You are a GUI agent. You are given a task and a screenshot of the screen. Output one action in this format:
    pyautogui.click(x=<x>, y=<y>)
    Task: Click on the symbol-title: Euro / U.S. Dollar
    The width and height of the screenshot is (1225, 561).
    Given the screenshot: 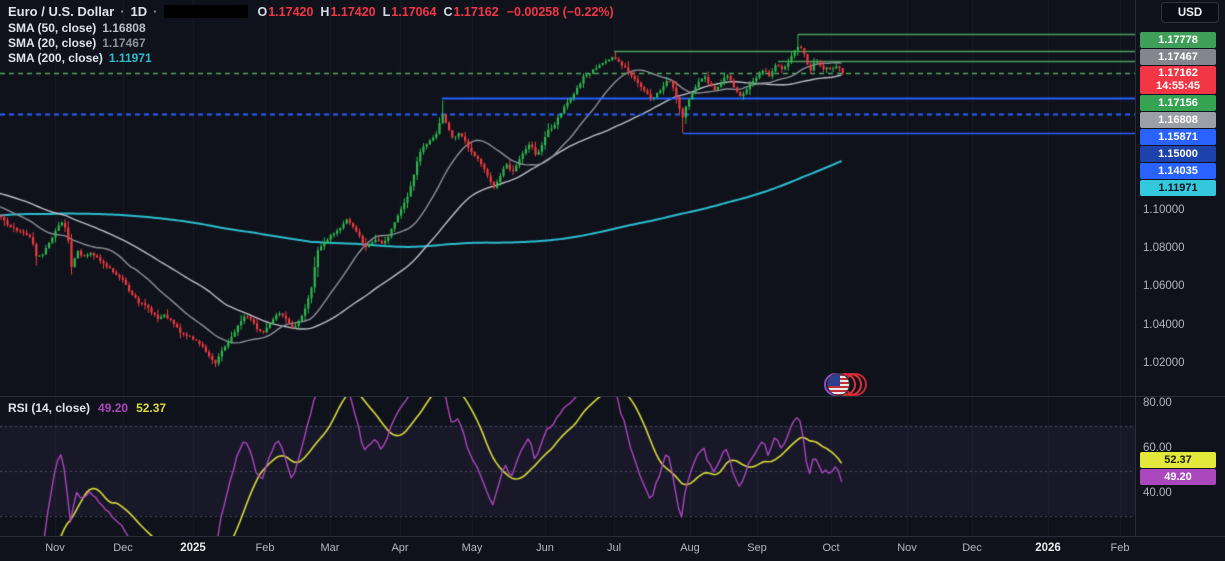 What is the action you would take?
    pyautogui.click(x=61, y=11)
    